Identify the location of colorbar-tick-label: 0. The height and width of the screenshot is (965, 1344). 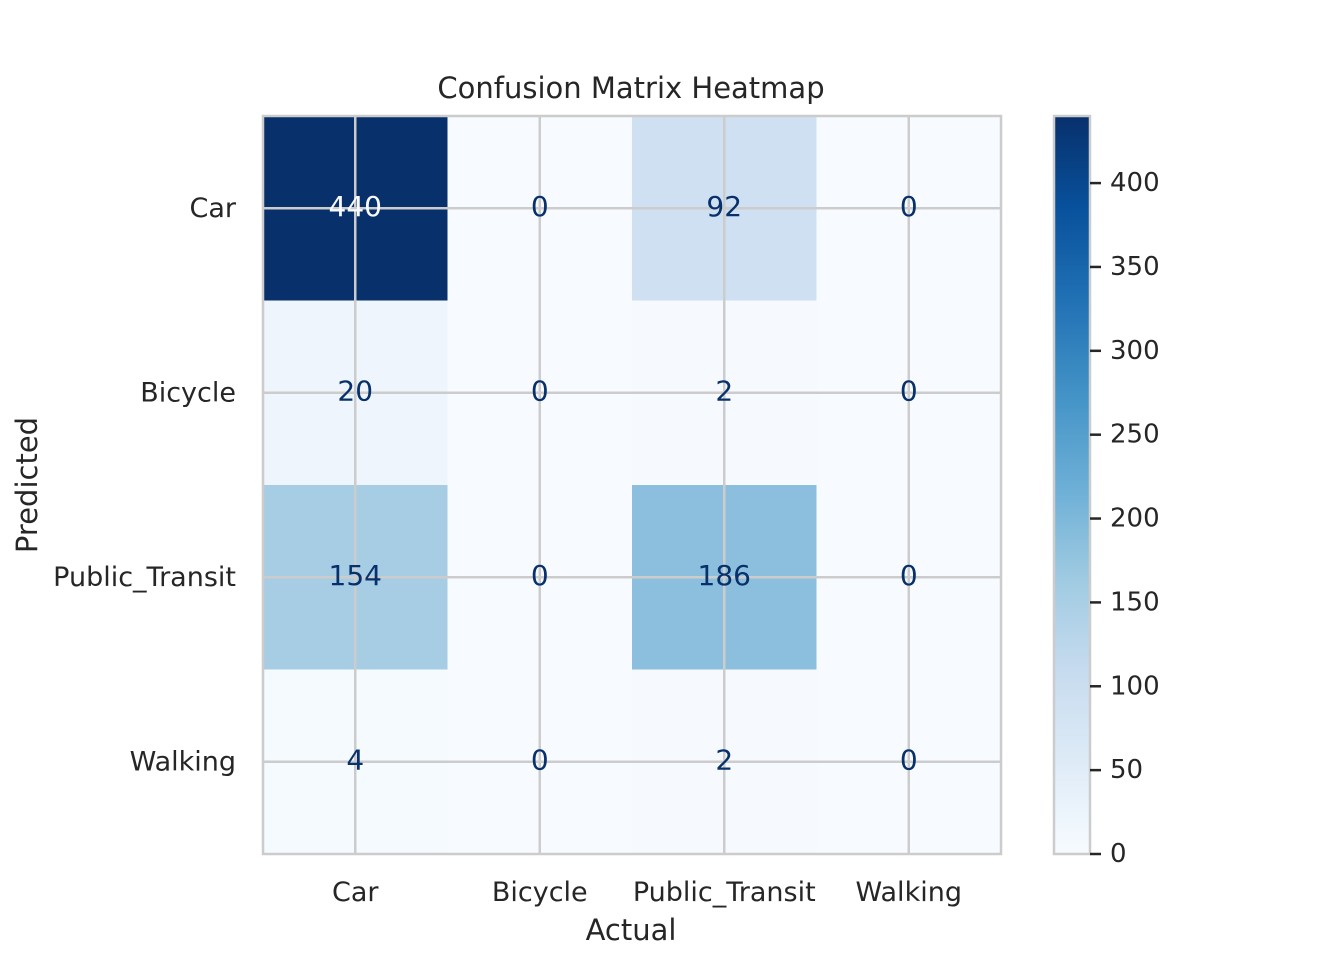
(1118, 854).